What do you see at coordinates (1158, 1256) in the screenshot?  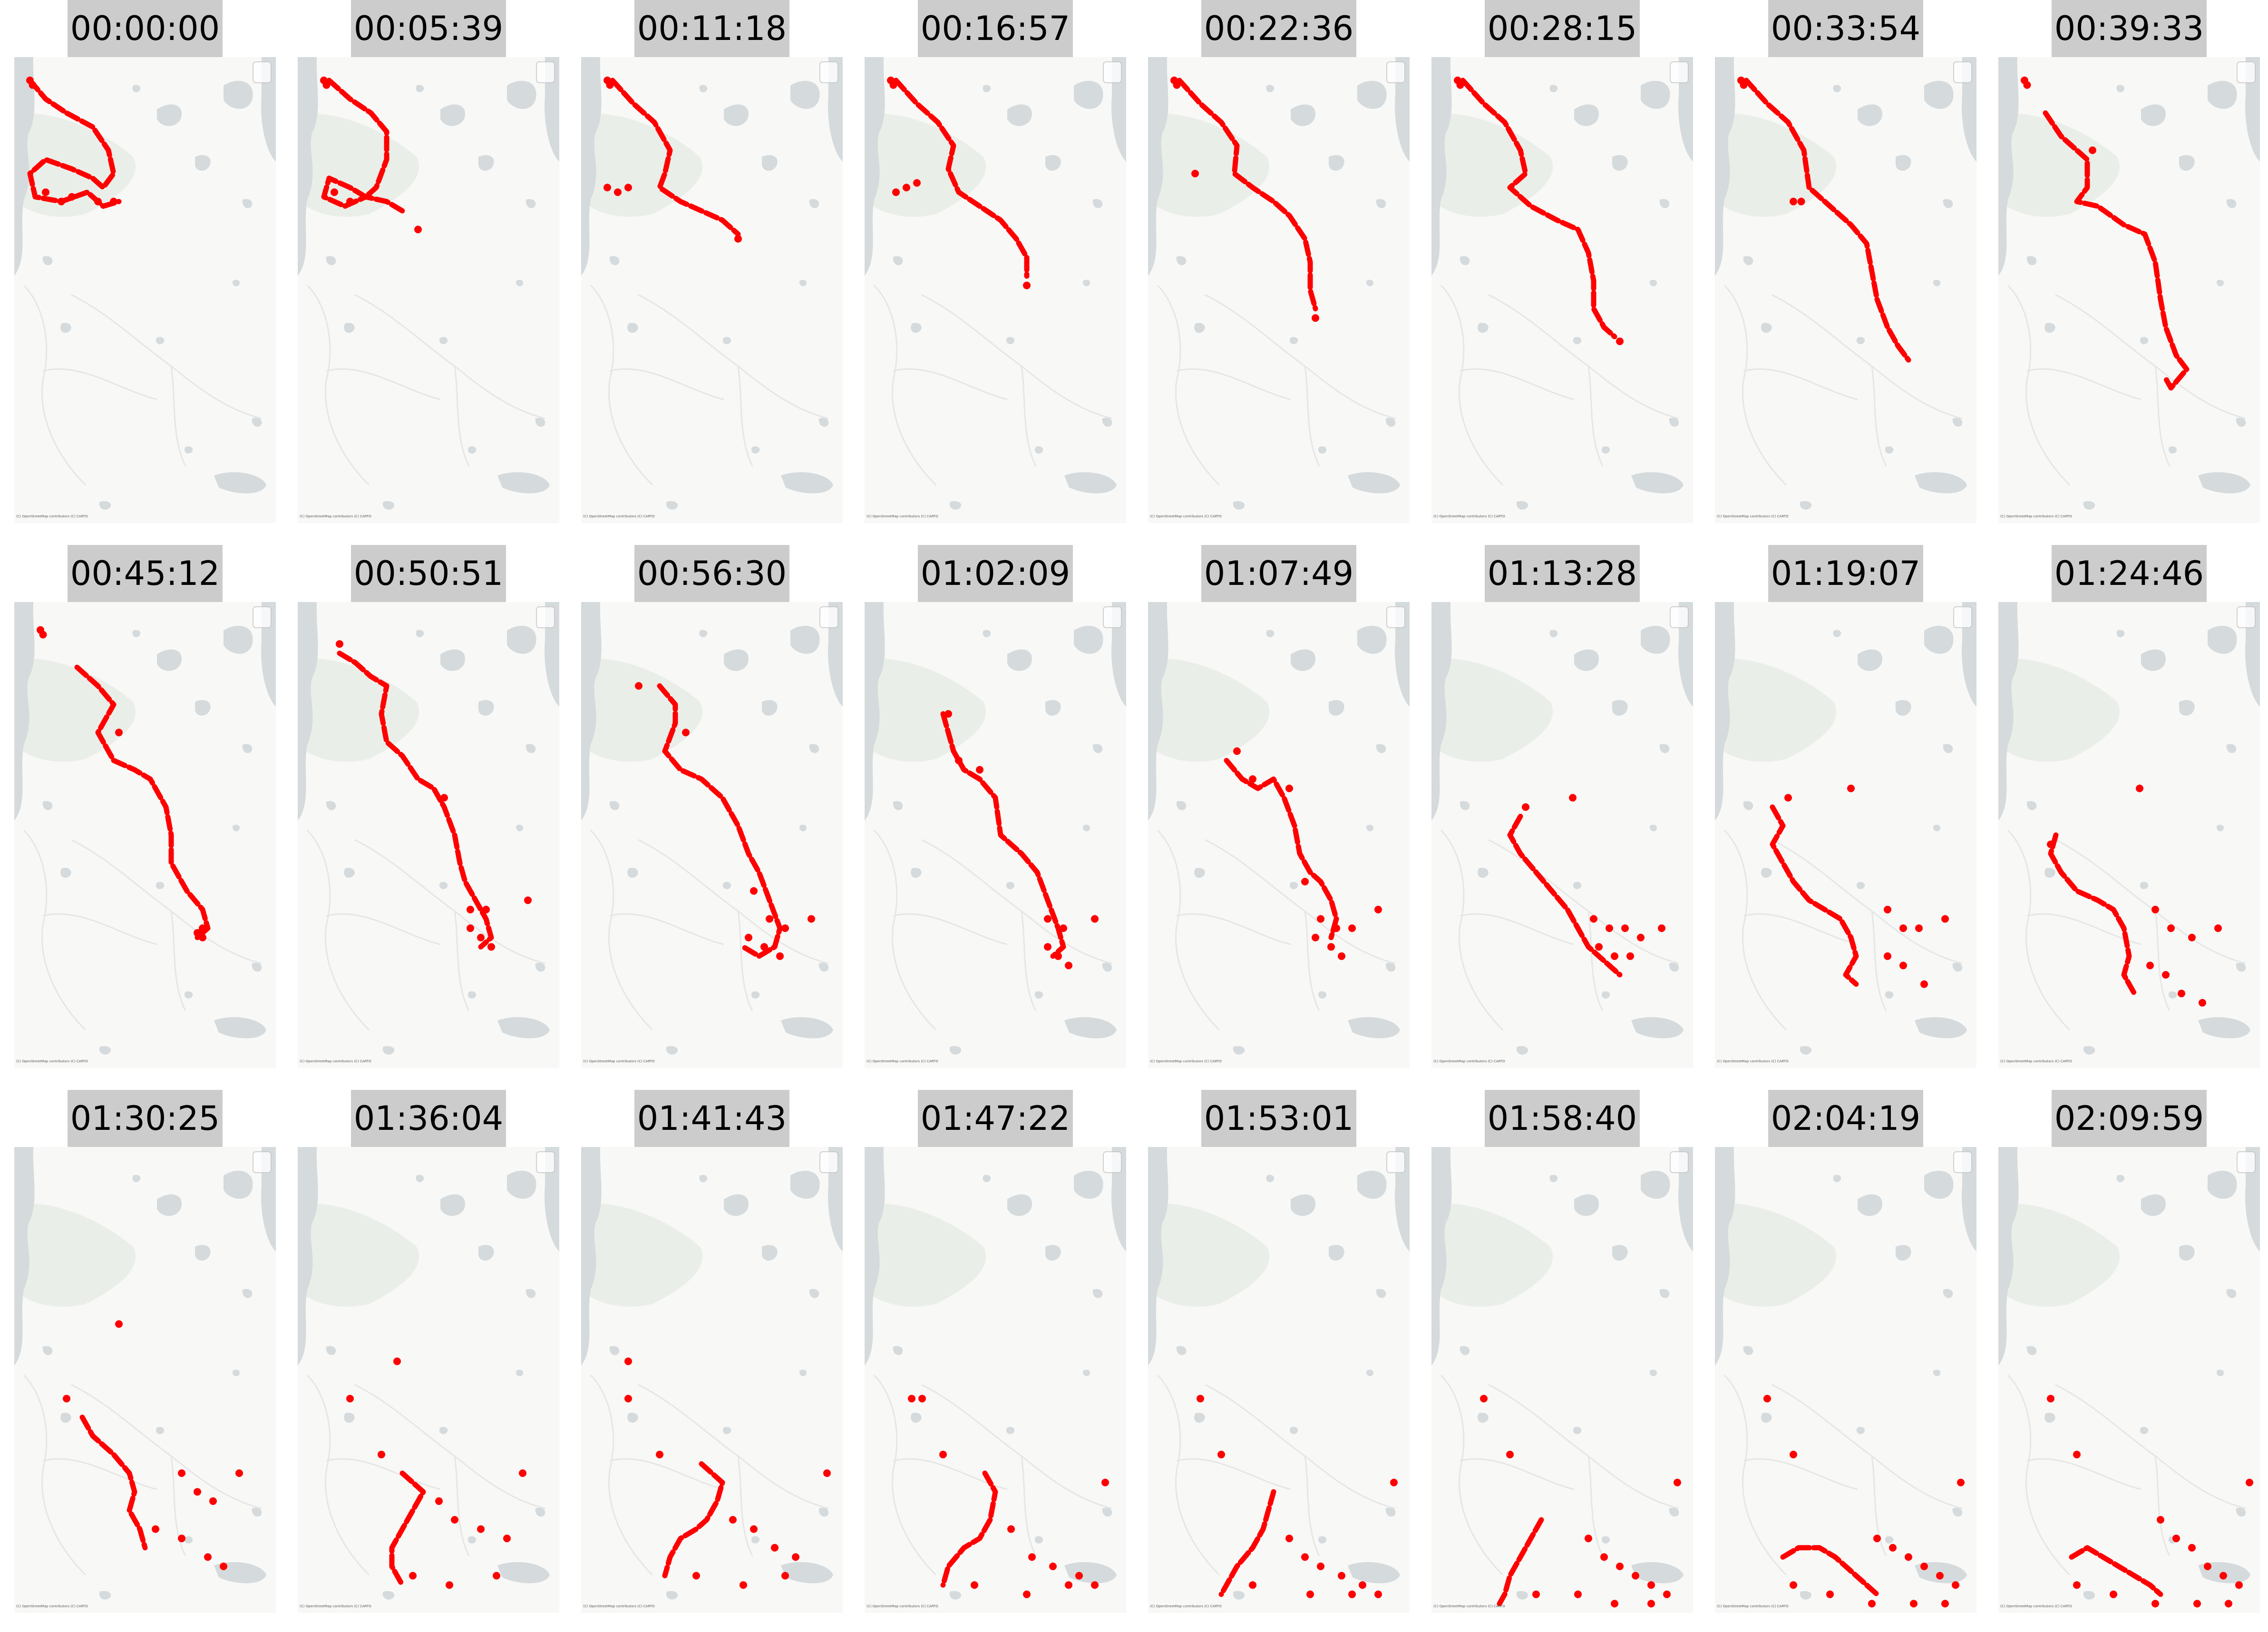 I see `coast-water` at bounding box center [1158, 1256].